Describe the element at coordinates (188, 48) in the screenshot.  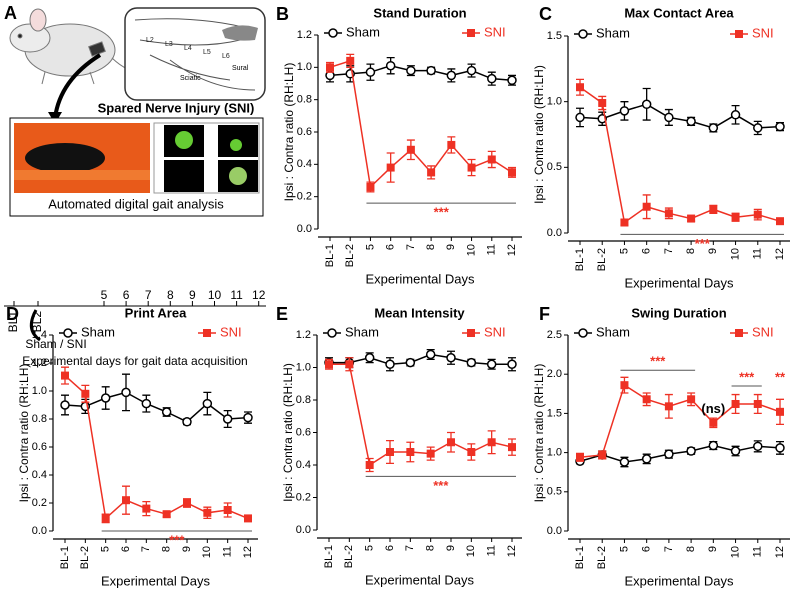
I see `nerve-label: L4` at that location.